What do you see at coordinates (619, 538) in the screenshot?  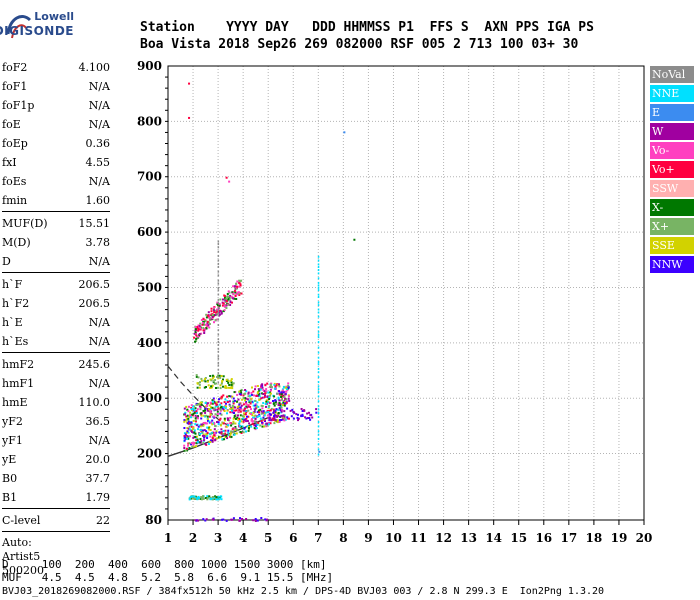 I see `x-tick-label: 19` at bounding box center [619, 538].